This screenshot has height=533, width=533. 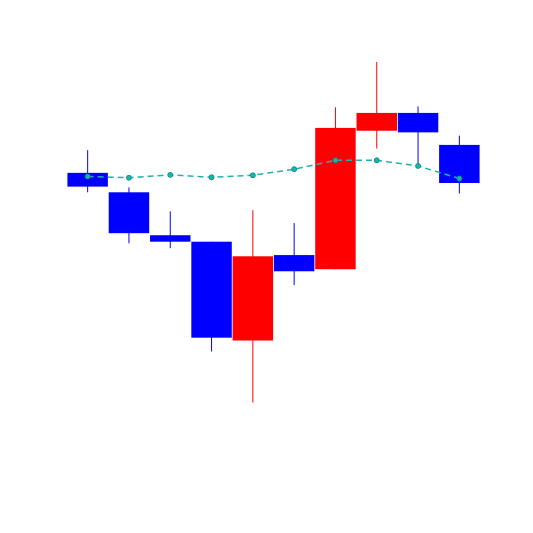 I want to click on moving-average-line, so click(x=273, y=169).